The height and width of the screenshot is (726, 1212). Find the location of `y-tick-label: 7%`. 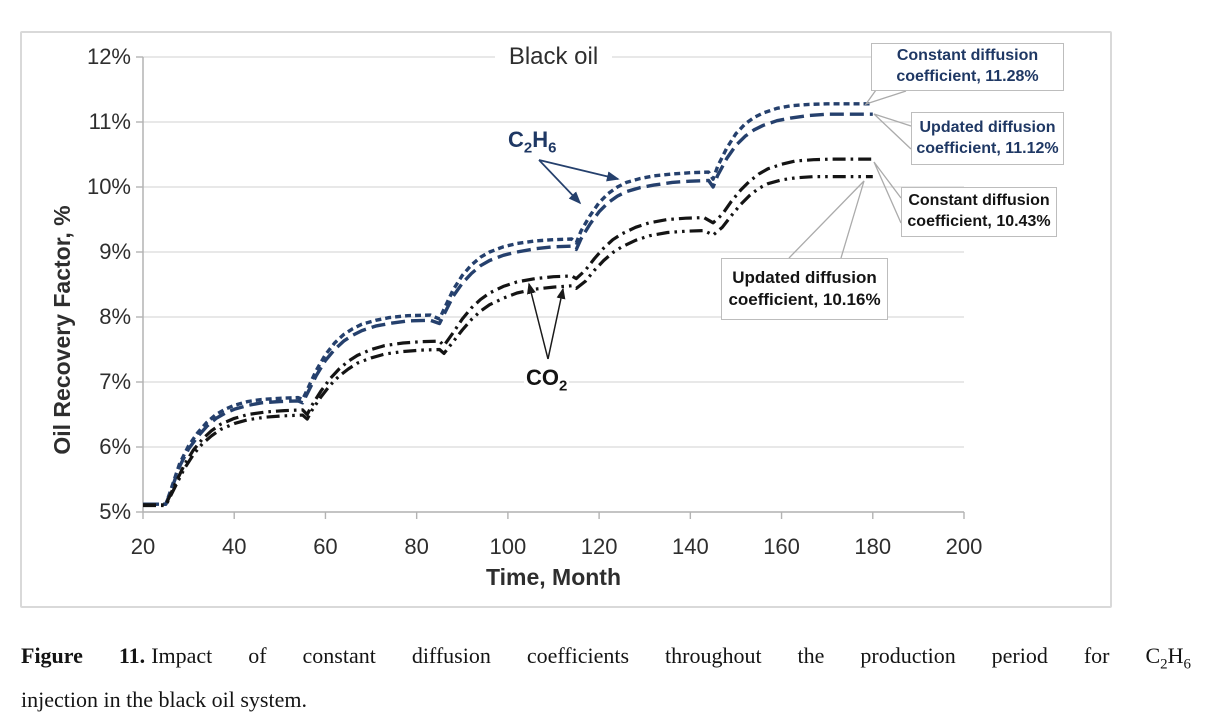

y-tick-label: 7% is located at coordinates (115, 381).